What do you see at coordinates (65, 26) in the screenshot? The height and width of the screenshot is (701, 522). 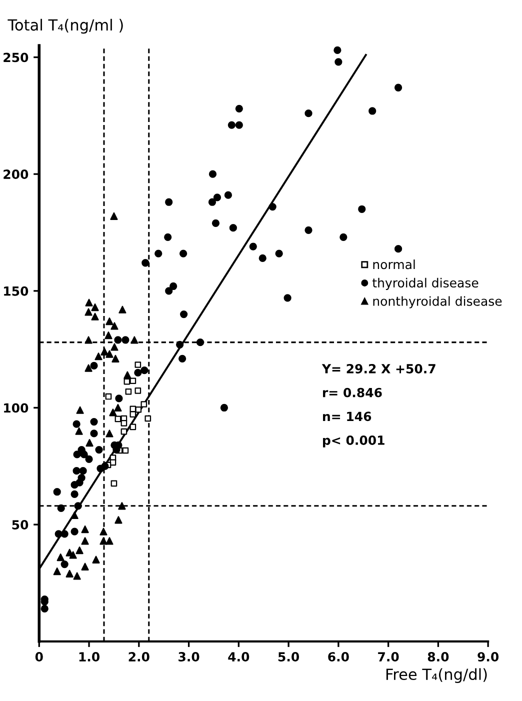 I see `y-axis-title: Total T₄(ng/ml )` at bounding box center [65, 26].